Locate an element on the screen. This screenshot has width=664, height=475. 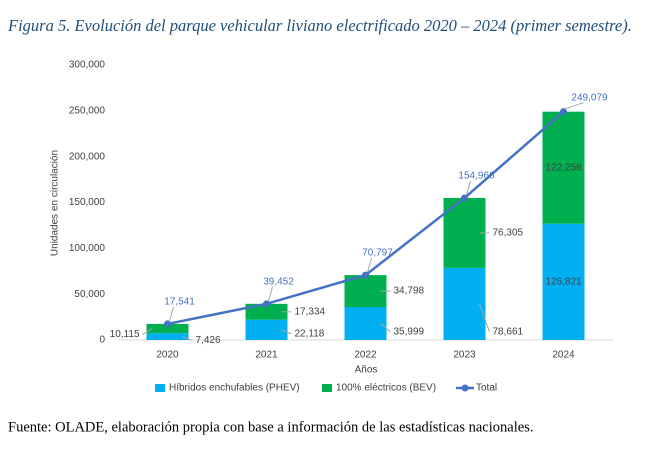
x-tick-label: 2021 is located at coordinates (266, 355).